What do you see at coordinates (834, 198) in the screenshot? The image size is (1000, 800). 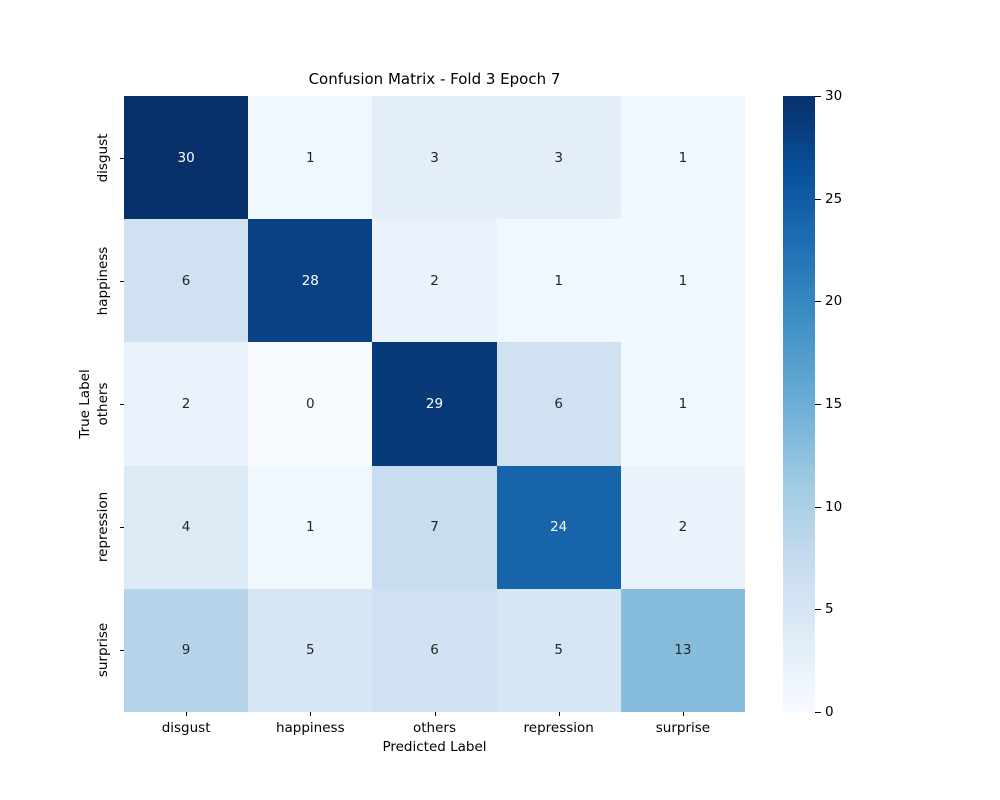 I see `colorbar-tick-label: 25` at bounding box center [834, 198].